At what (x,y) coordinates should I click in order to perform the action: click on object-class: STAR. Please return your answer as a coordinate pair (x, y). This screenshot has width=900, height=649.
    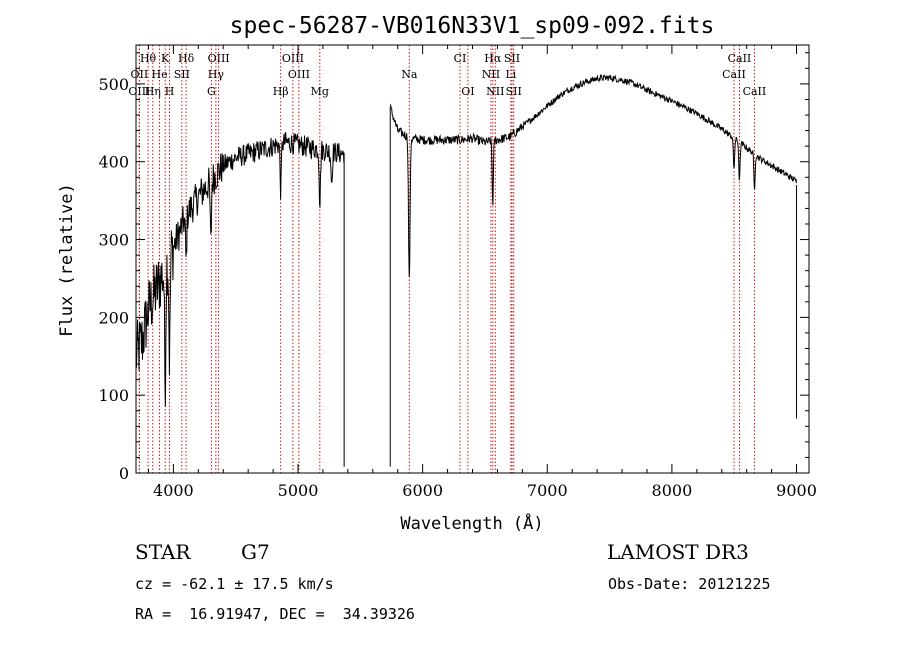
    Looking at the image, I should click on (163, 552).